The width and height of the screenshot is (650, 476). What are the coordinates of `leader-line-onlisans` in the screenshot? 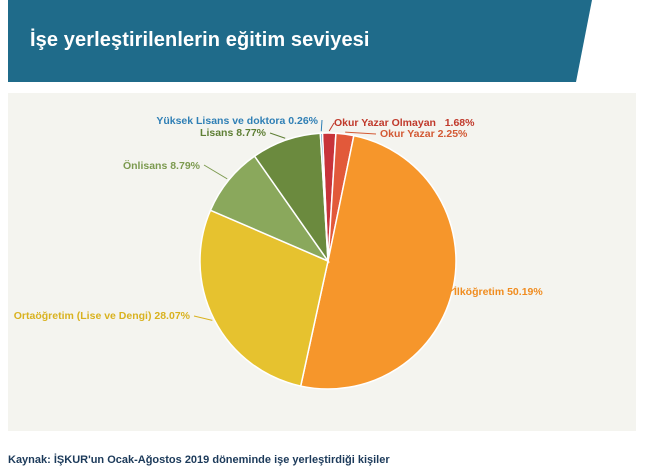 It's located at (215, 172).